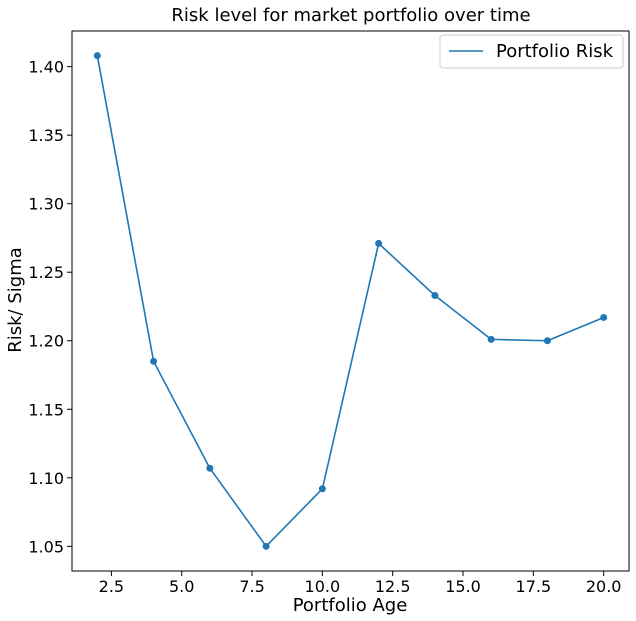 This screenshot has width=636, height=621. I want to click on x-axis-label: Portfolio Age, so click(350, 605).